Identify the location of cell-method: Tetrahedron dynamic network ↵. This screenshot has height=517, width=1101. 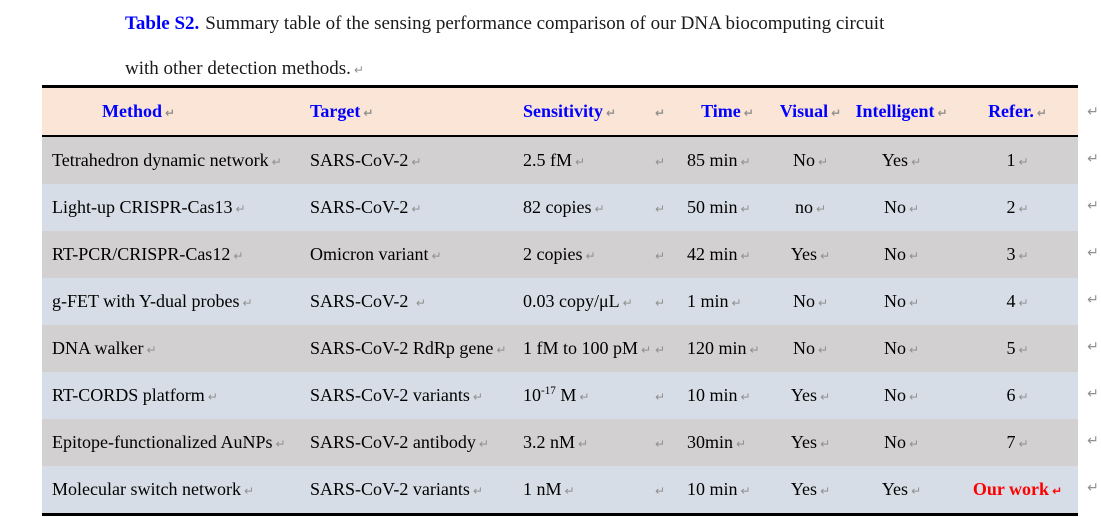
(173, 160).